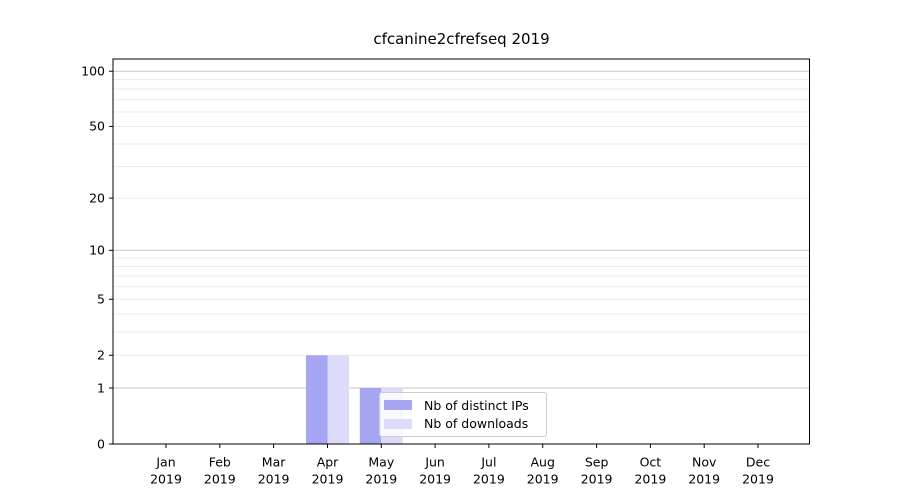  Describe the element at coordinates (651, 462) in the screenshot. I see `x-tick-label-month: Oct` at that location.